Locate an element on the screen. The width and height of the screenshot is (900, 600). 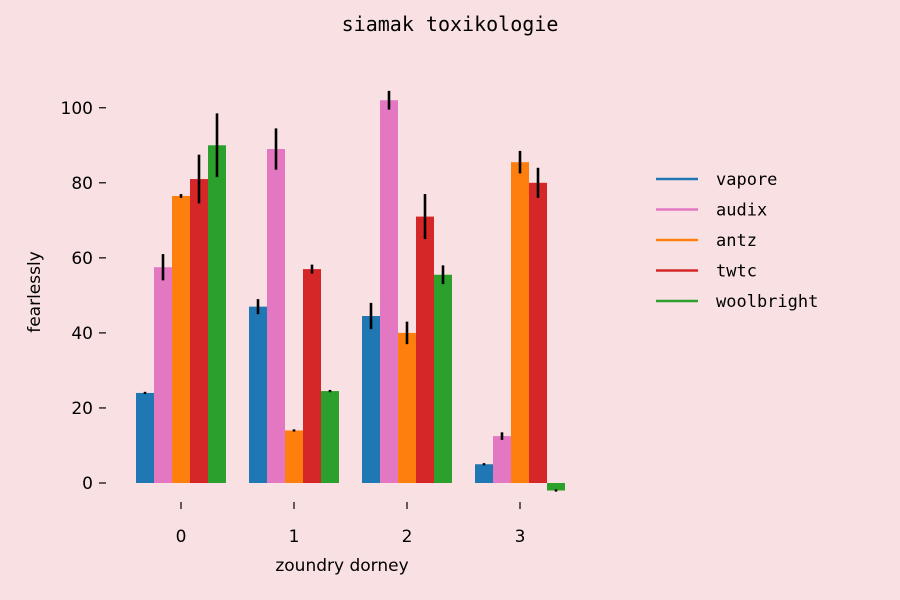
legend-label-audix: audix is located at coordinates (741, 211).